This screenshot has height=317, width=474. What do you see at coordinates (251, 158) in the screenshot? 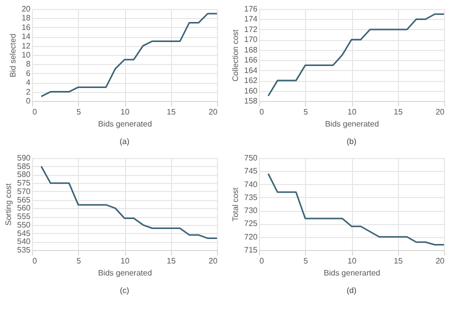
I see `y-tick-label: 750` at bounding box center [251, 158].